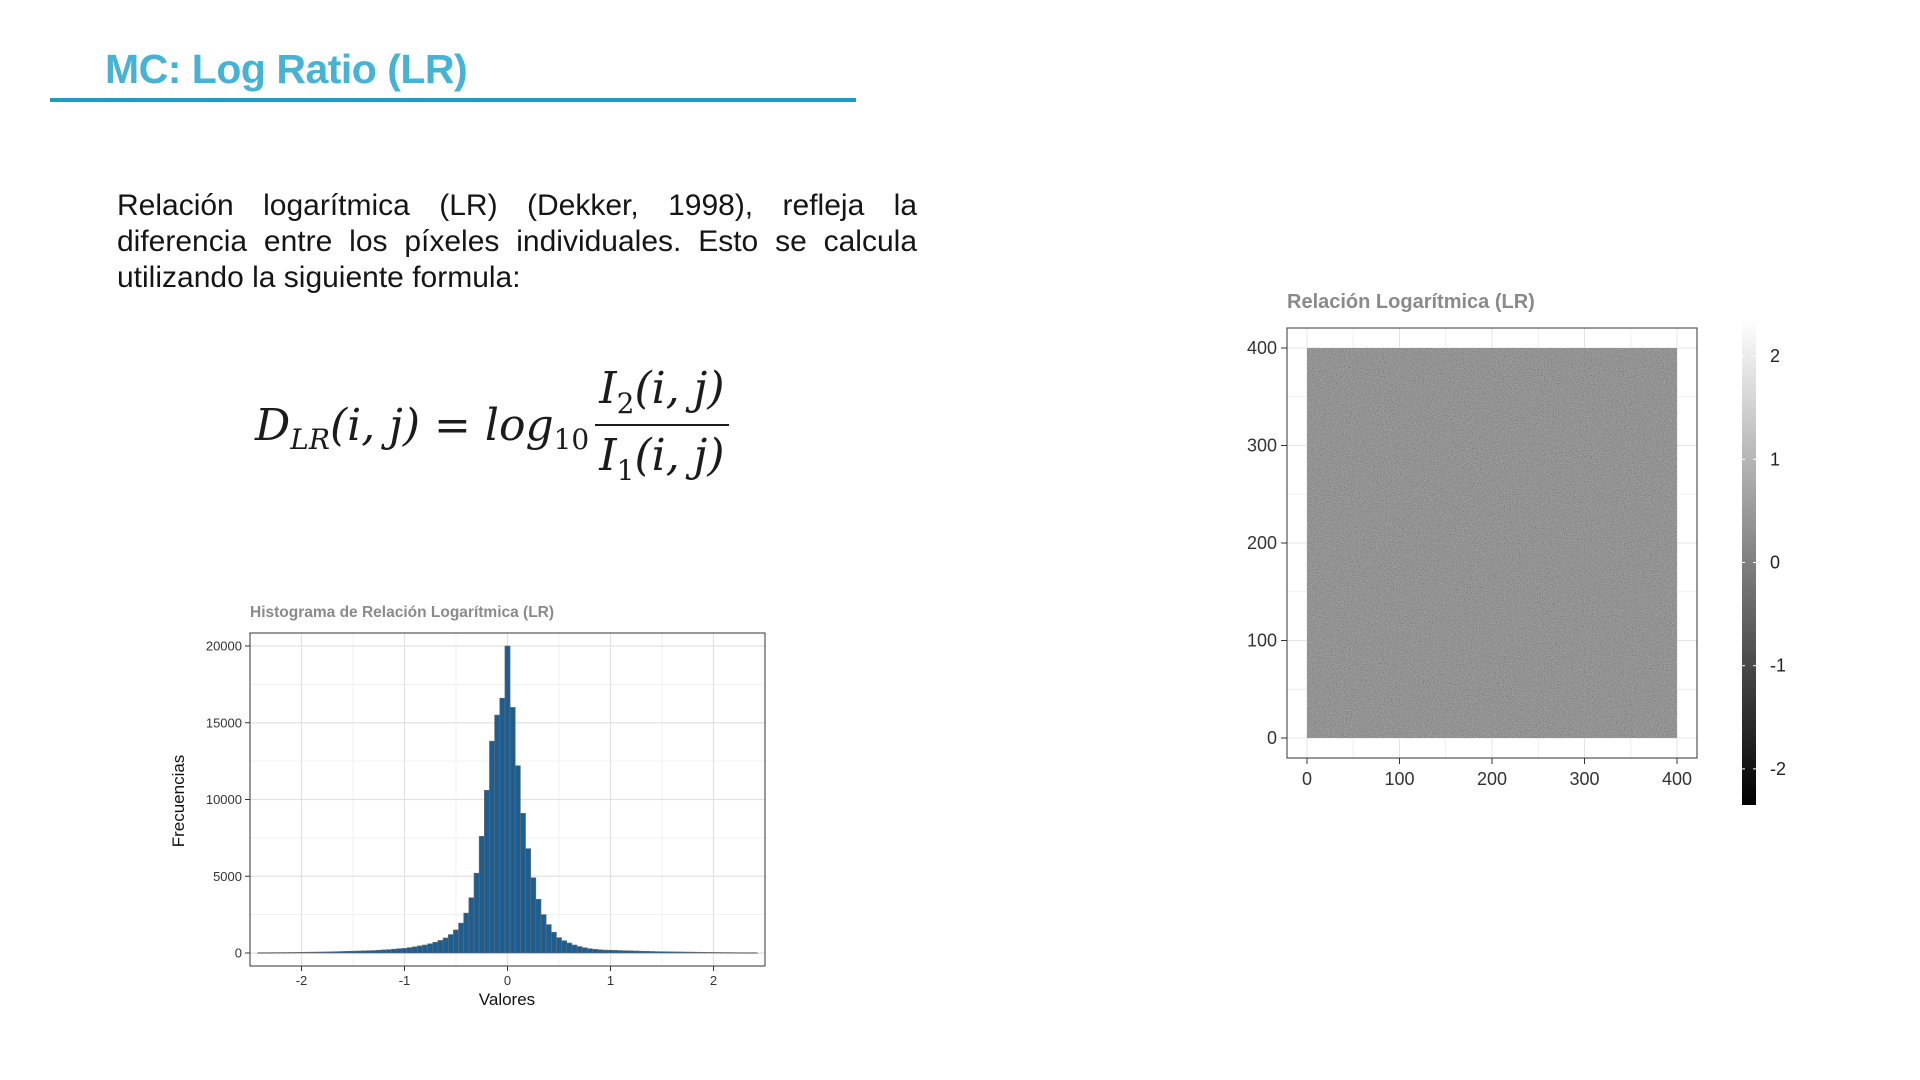  What do you see at coordinates (713, 980) in the screenshot?
I see `histogram-x-tick-label: 2` at bounding box center [713, 980].